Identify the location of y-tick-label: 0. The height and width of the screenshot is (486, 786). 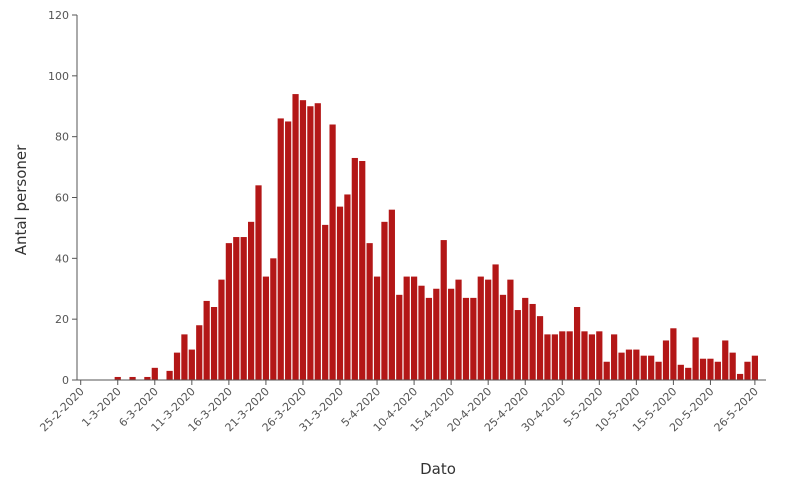
(65, 380).